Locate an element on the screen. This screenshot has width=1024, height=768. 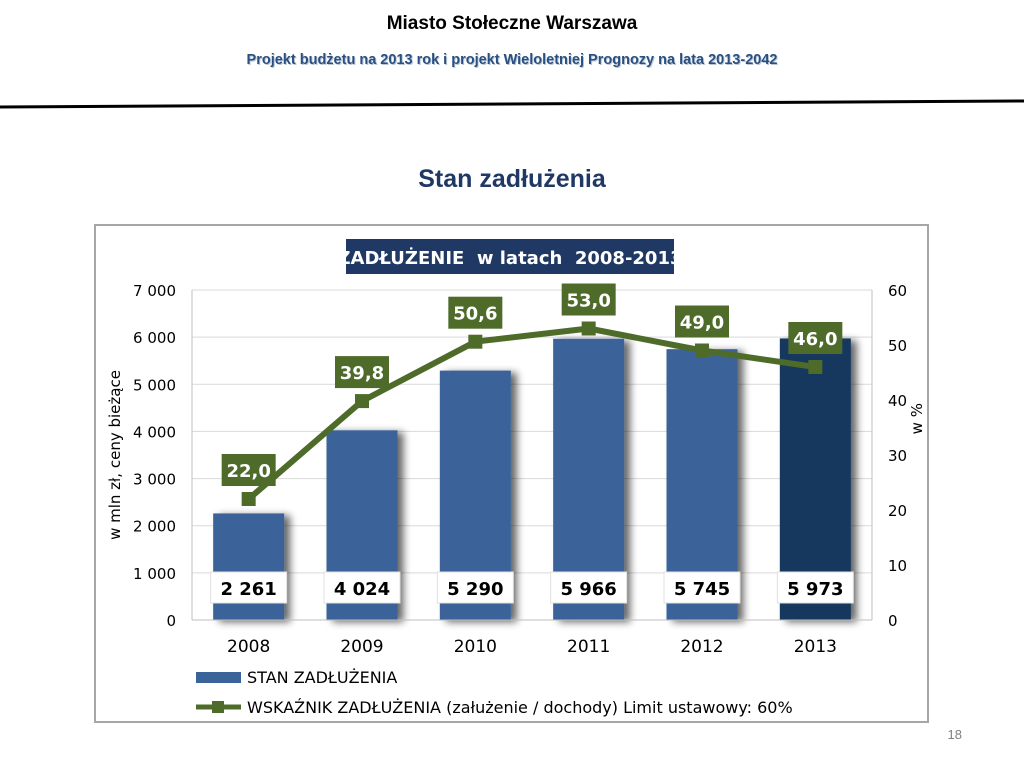
ratio-value-label: 22,0 is located at coordinates (248, 471).